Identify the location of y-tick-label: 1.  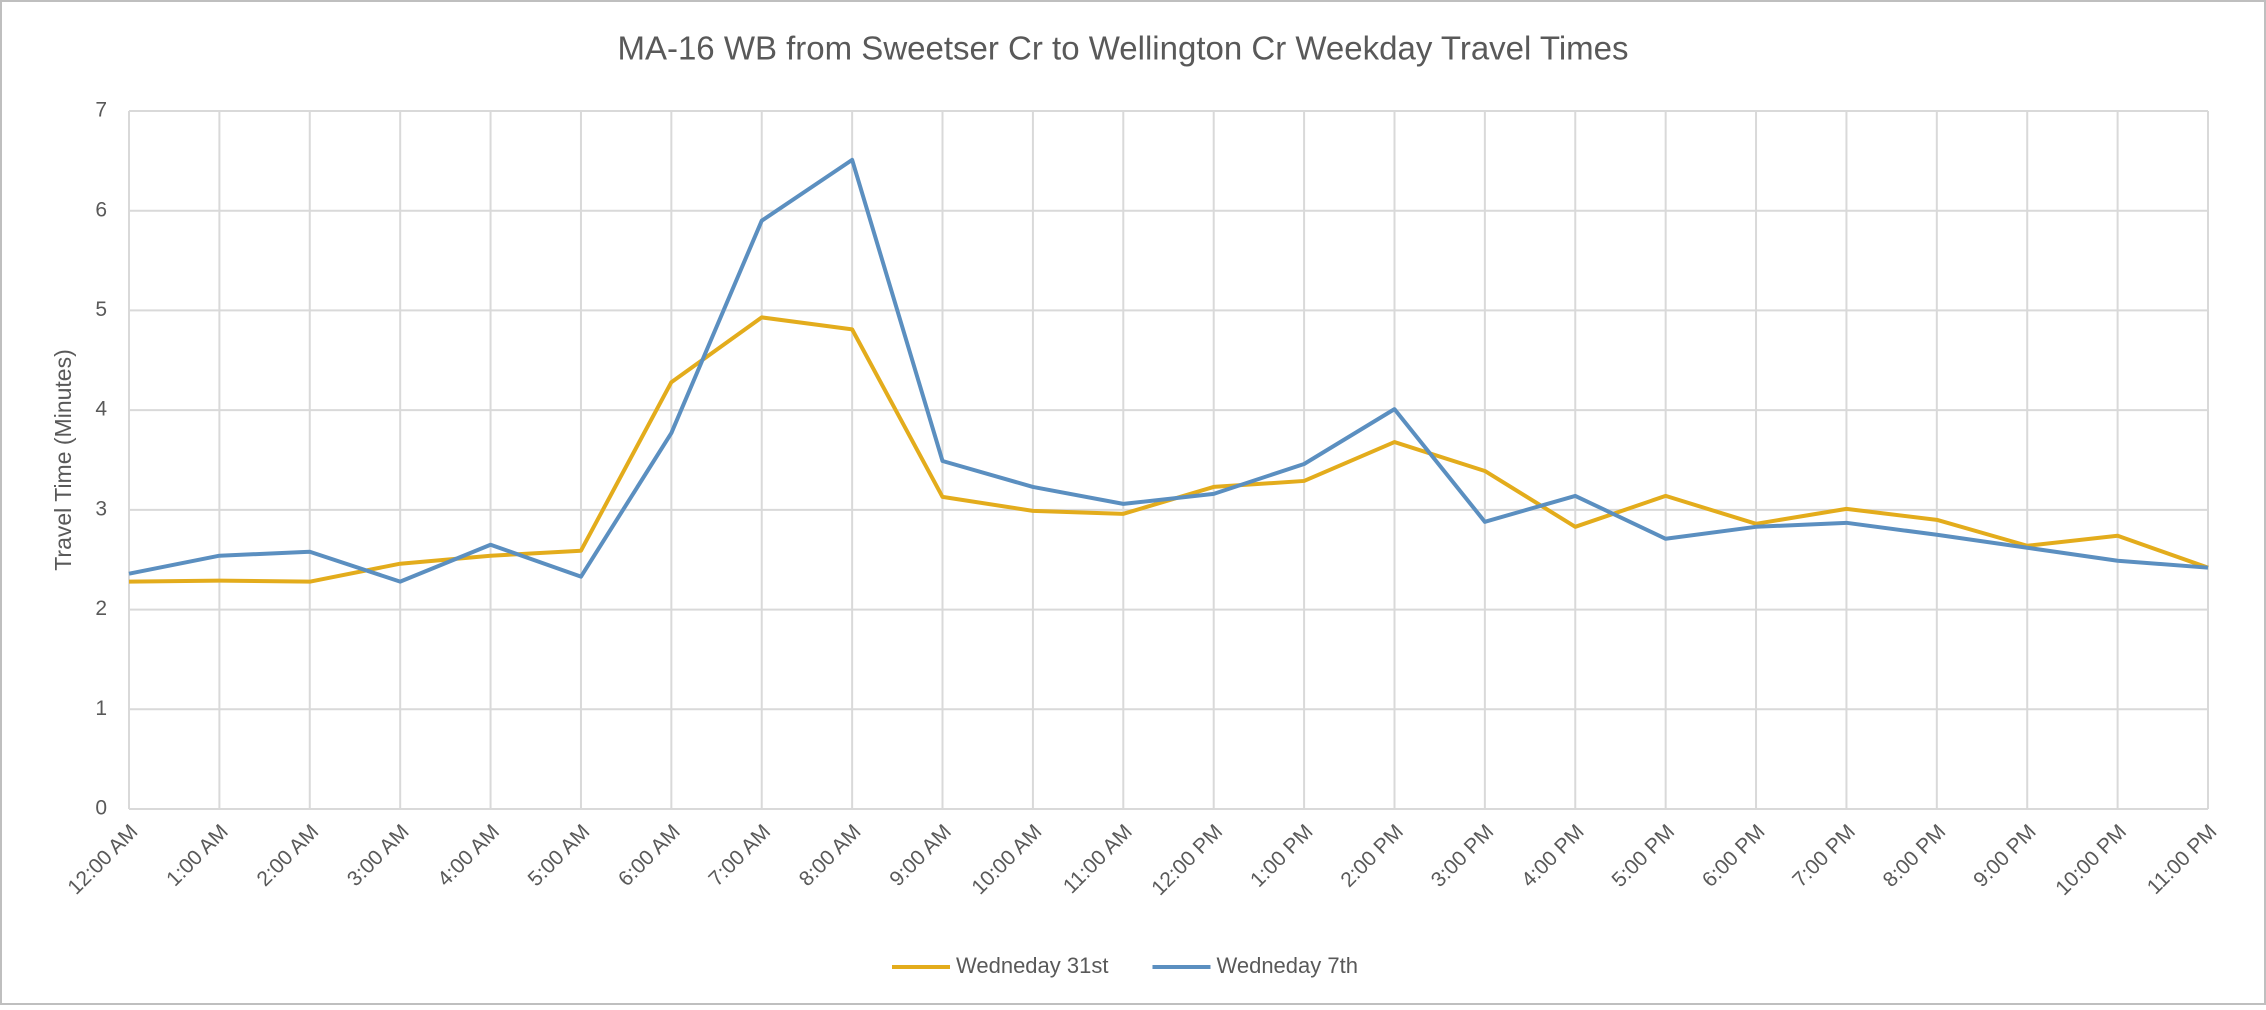
(101, 708).